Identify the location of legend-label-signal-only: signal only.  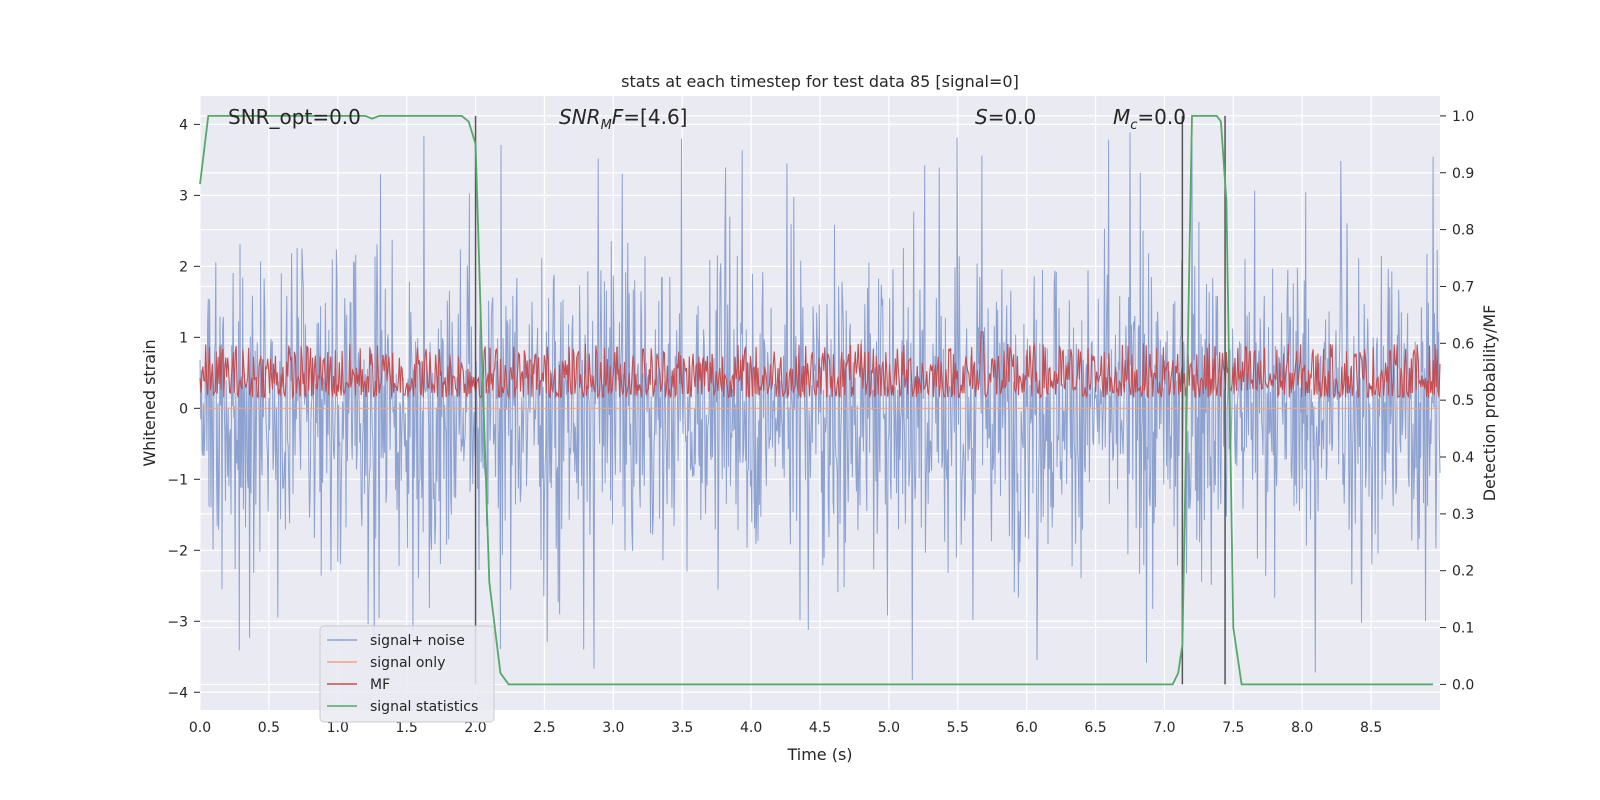
(407, 663).